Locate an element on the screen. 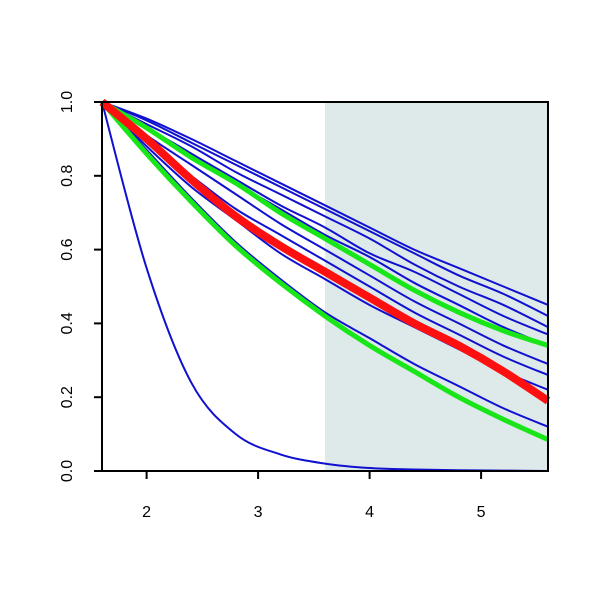 This screenshot has height=600, width=600. y-tick-label-0.4: 0.4 is located at coordinates (67, 323).